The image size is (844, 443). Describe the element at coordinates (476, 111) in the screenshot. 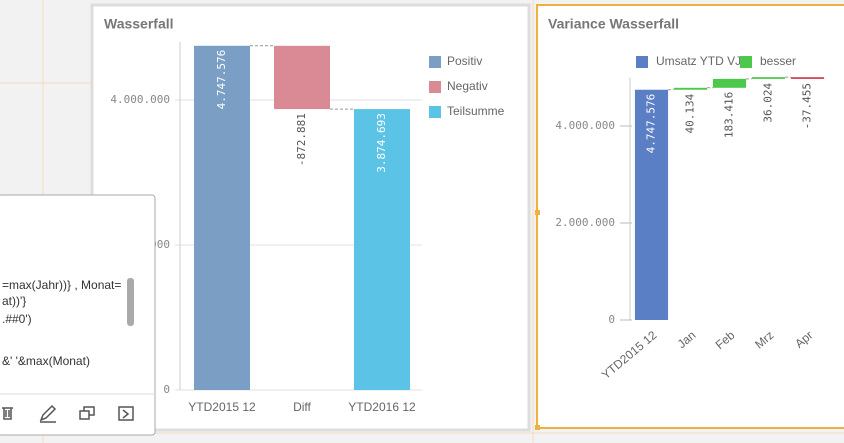

I see `legend-label: Teilsumme` at that location.